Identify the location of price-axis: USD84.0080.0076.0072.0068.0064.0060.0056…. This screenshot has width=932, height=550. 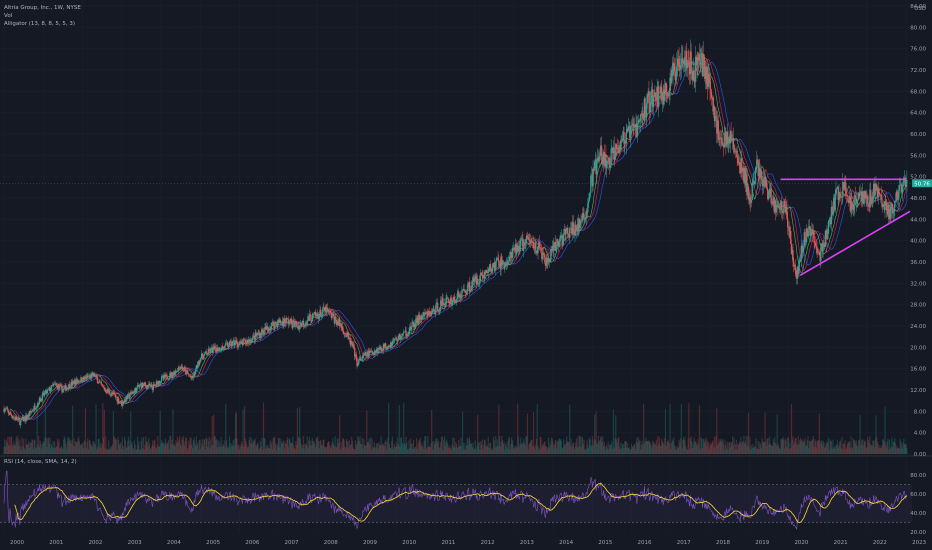
(918, 231).